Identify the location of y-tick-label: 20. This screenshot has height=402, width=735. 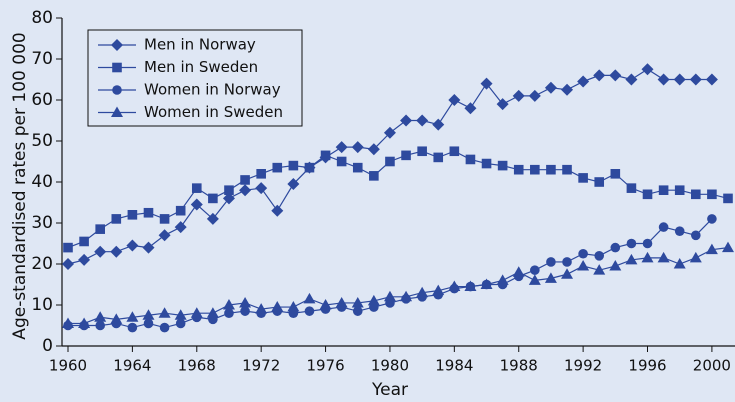
(42, 264).